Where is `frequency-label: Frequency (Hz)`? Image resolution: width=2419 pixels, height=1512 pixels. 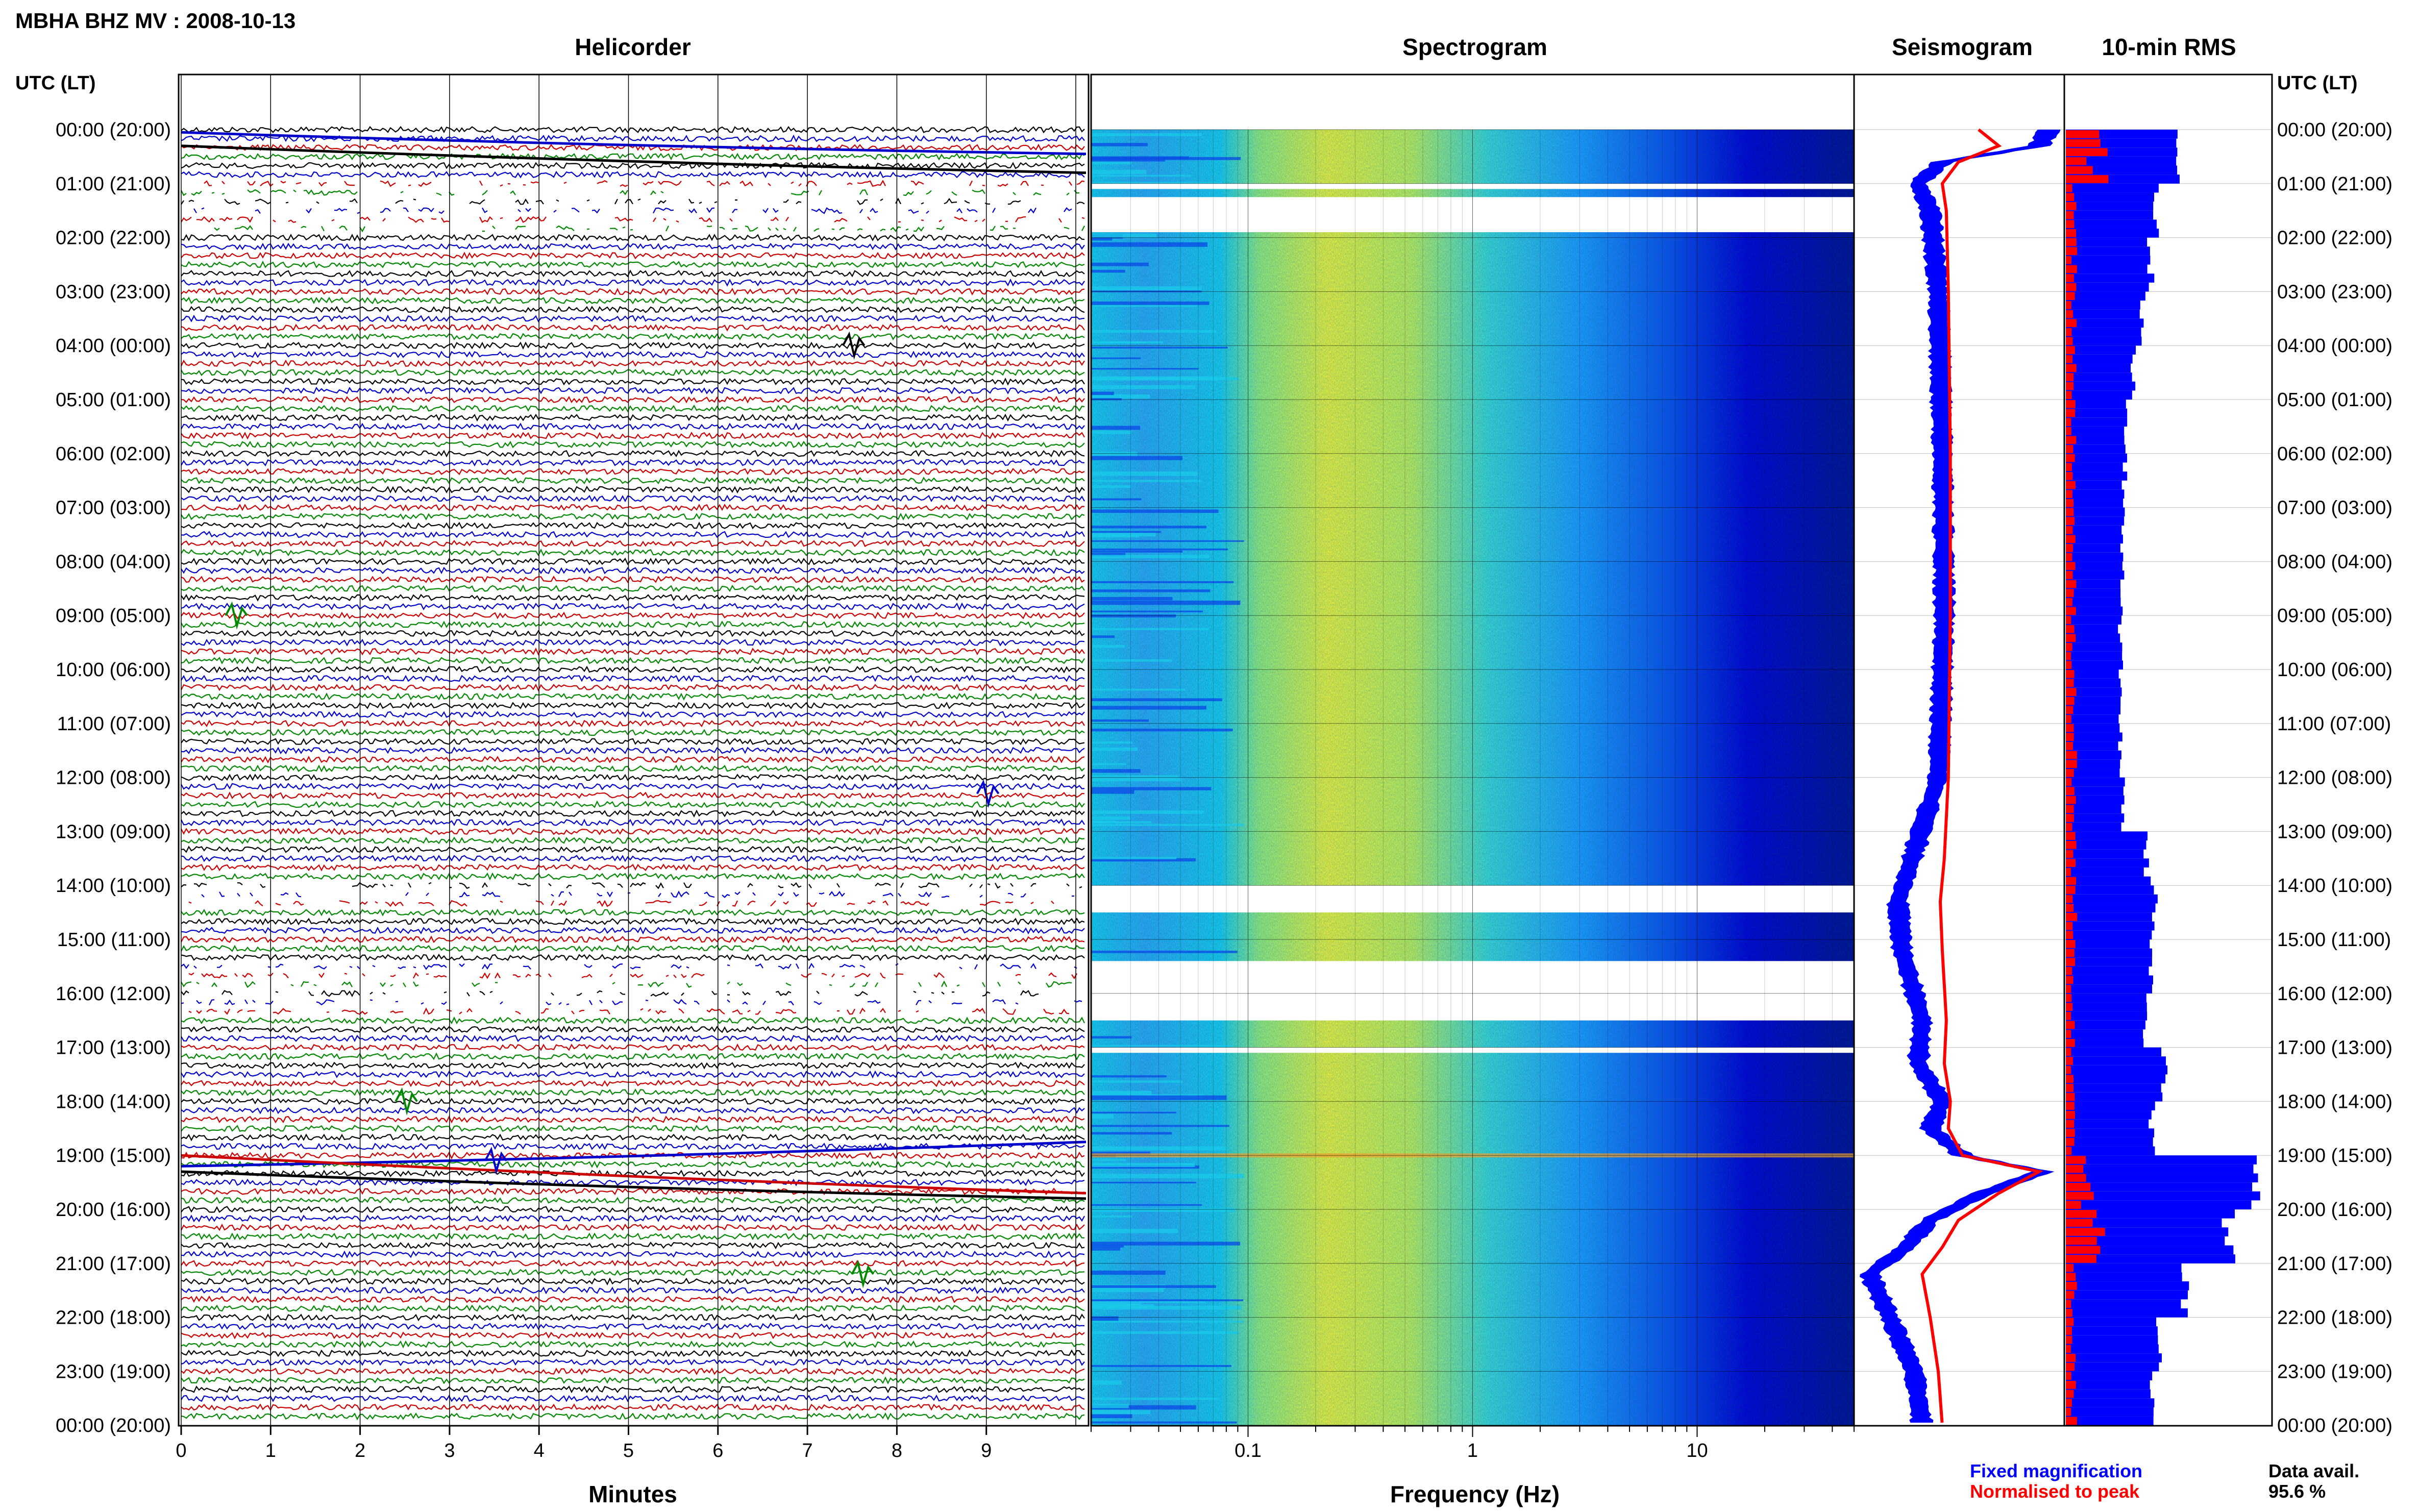 frequency-label: Frequency (Hz) is located at coordinates (1475, 1494).